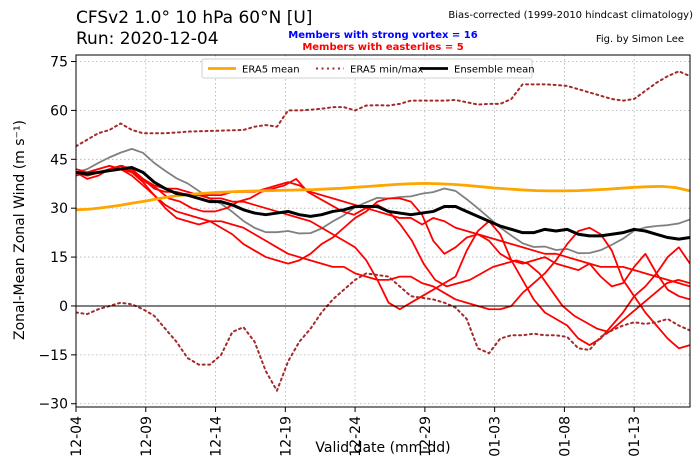  What do you see at coordinates (53, 405) in the screenshot?
I see `y-tick-label: −30` at bounding box center [53, 405].